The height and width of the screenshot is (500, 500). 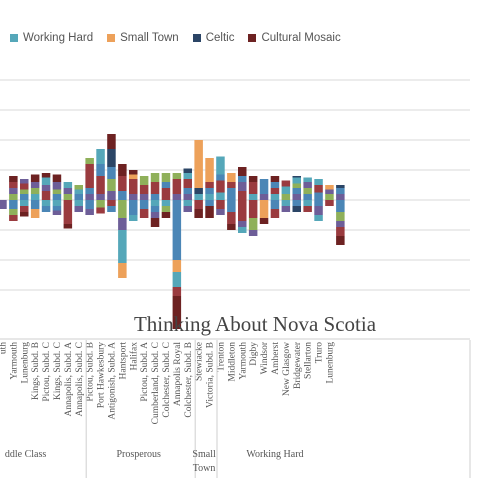 I want to click on category-label: Antigonish, Subd. A, so click(x=112, y=381).